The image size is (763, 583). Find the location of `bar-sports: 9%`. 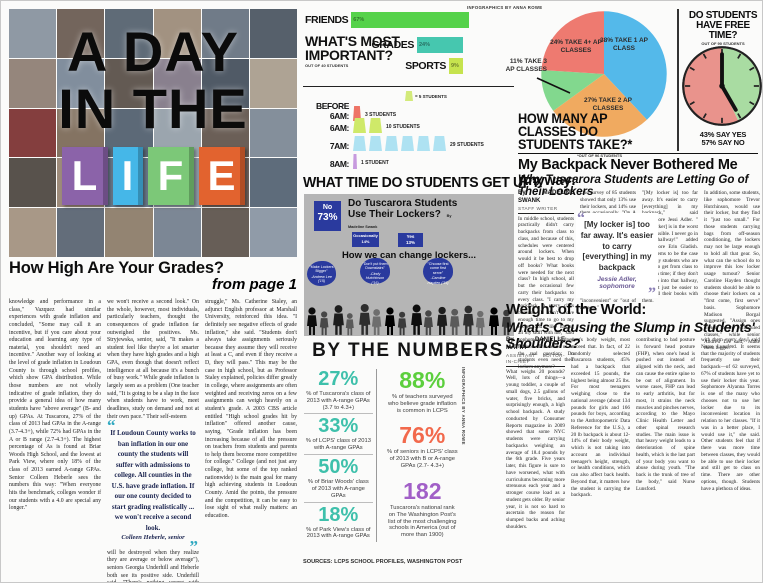

bar-sports: 9% is located at coordinates (456, 66).